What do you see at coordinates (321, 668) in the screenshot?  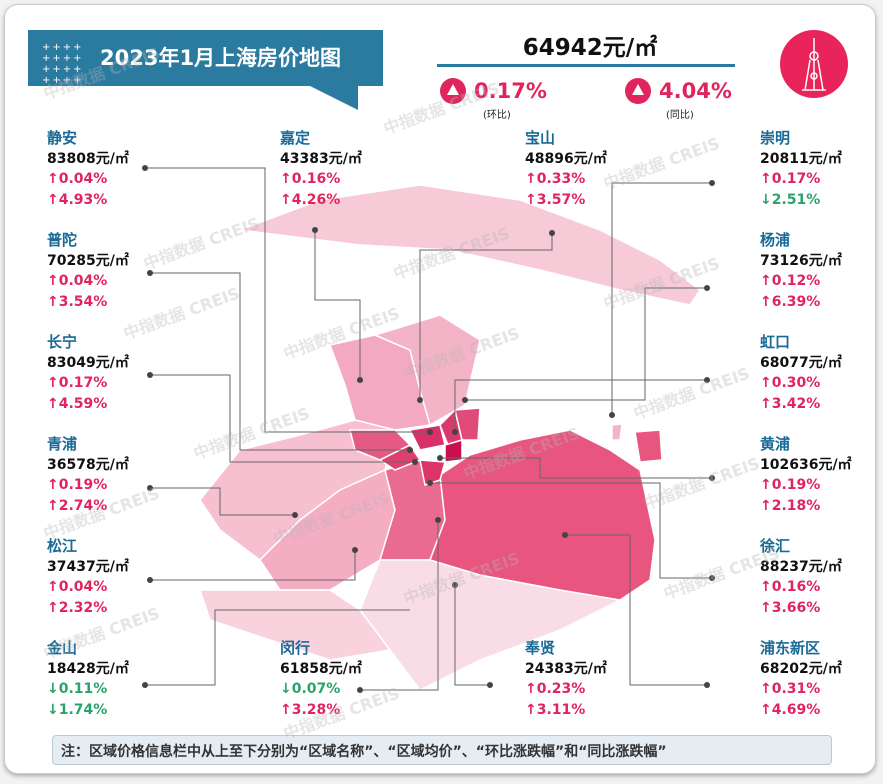 I see `district-price: 61858元/㎡` at bounding box center [321, 668].